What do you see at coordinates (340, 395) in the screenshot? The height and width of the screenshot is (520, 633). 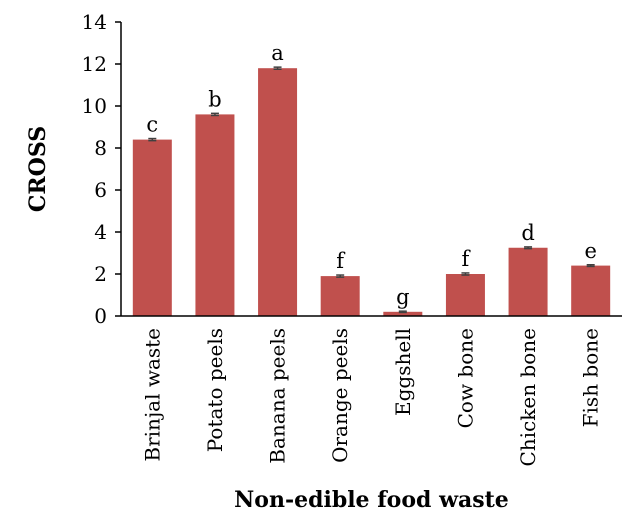 I see `x-category-label: Orange peels` at bounding box center [340, 395].